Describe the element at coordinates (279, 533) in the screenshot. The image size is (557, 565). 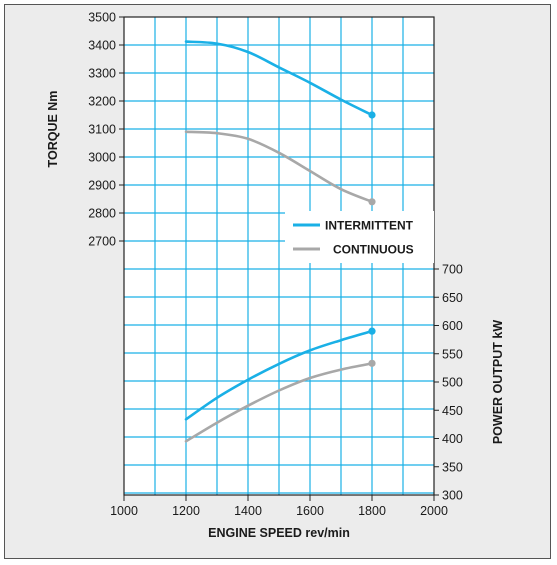
I see `x-axis-title: ENGINE SPEED rev/min` at that location.